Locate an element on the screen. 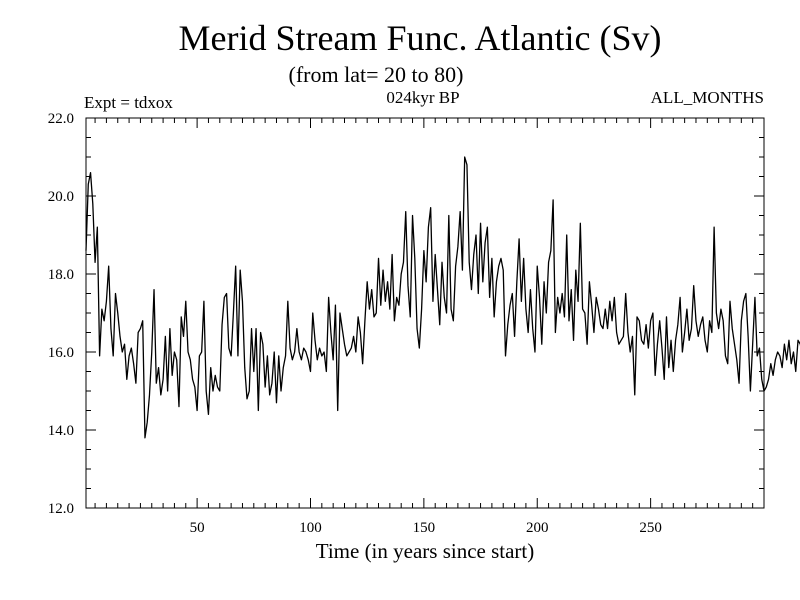  chart-subtitle: (from lat= 20 to 80) is located at coordinates (376, 74).